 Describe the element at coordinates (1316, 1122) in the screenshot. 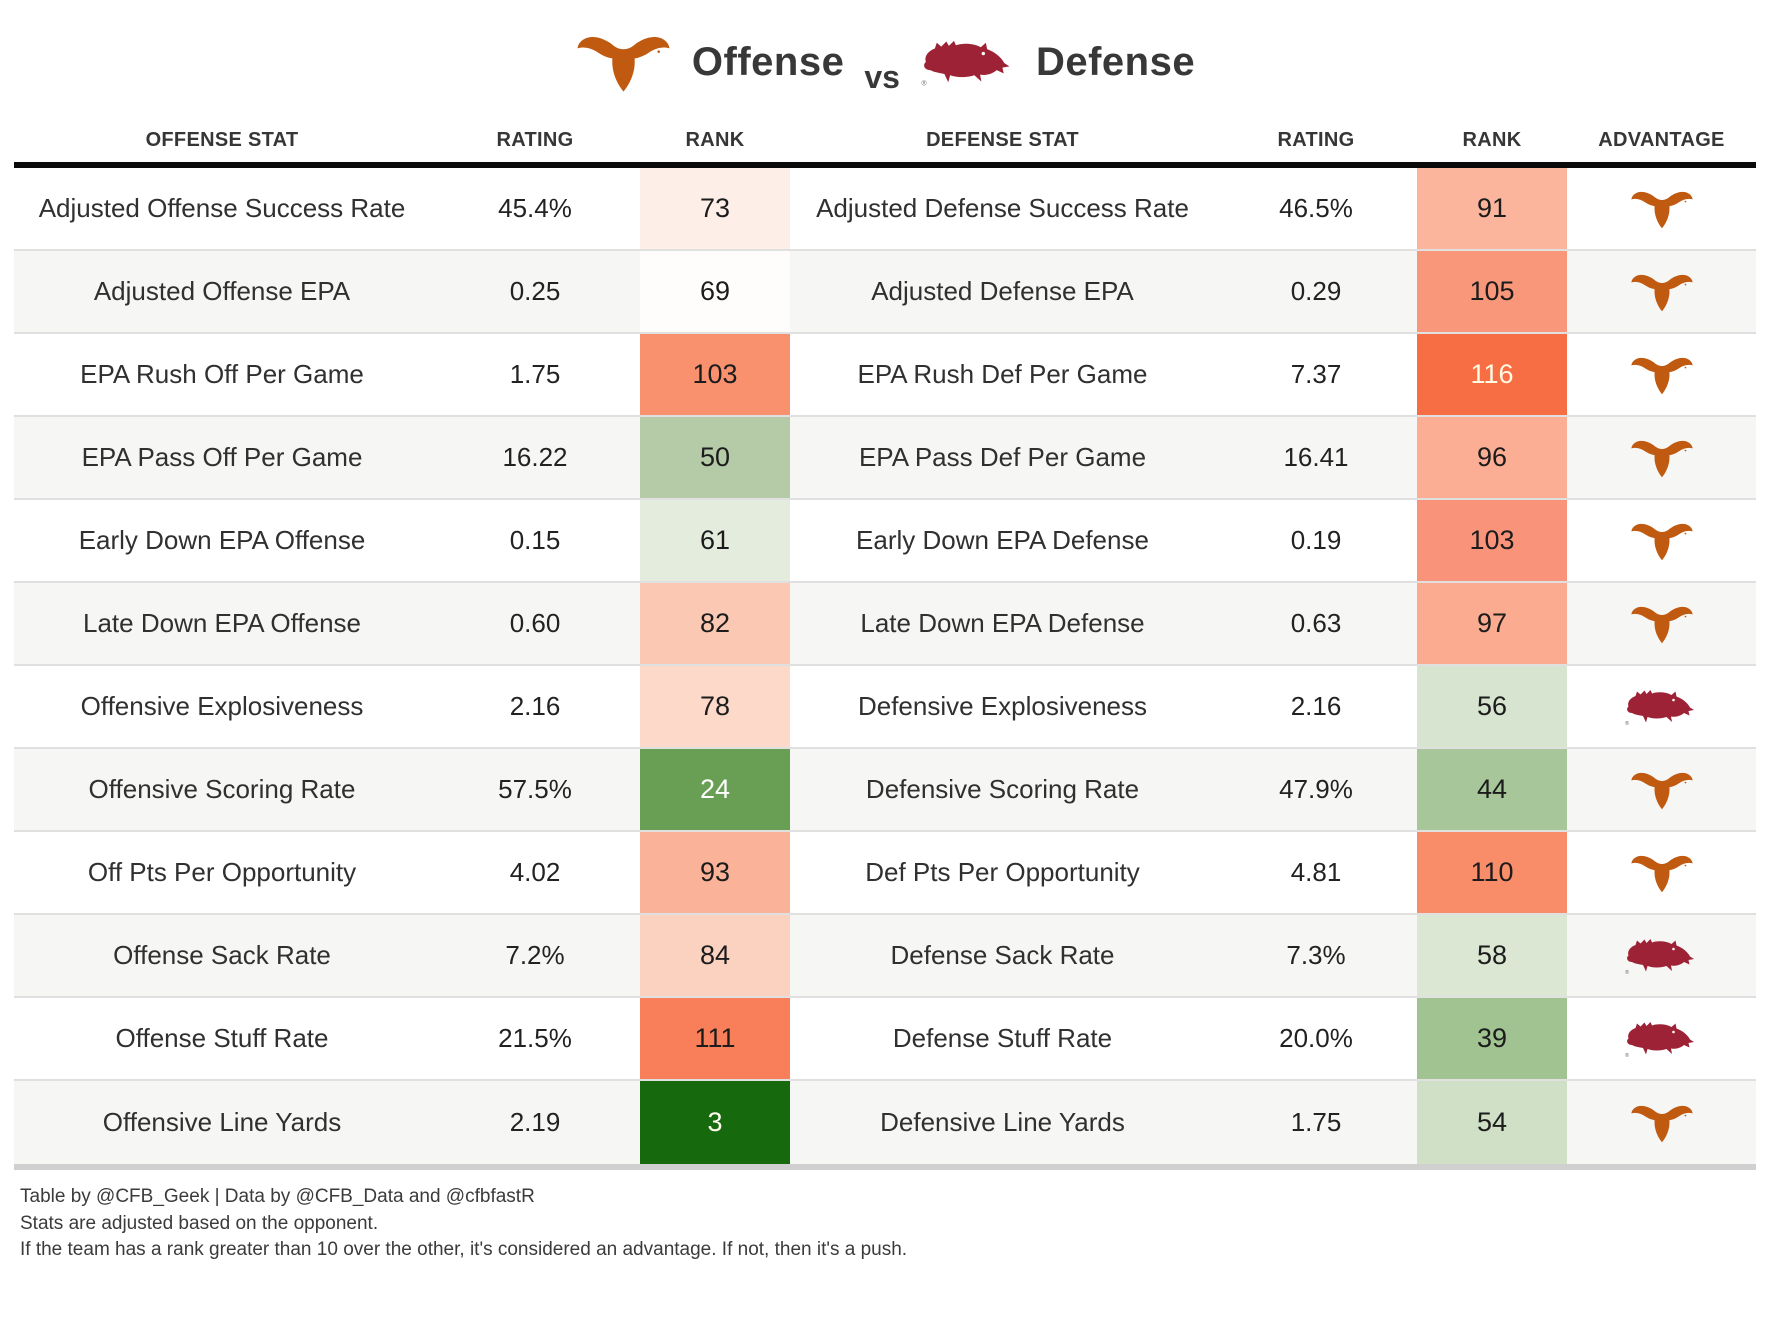

I see `defense-rating-value: 1.75` at that location.